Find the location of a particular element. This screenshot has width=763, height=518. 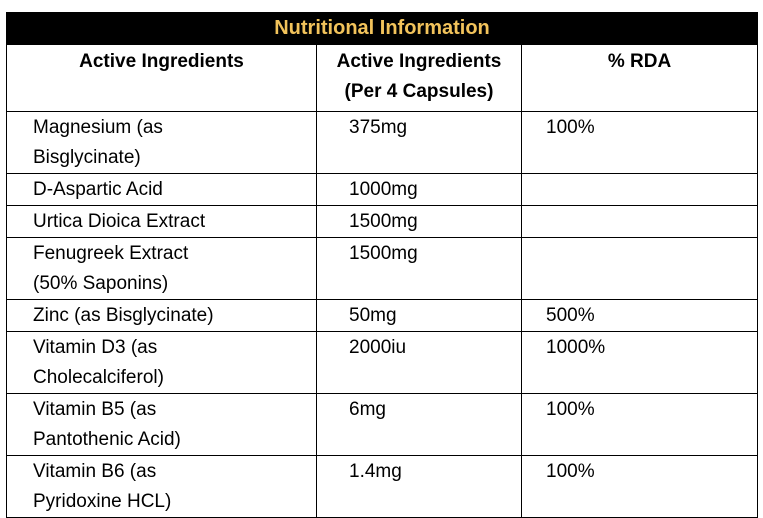

ingredient-cell: Zinc (as Bisglycinate) is located at coordinates (161, 315).